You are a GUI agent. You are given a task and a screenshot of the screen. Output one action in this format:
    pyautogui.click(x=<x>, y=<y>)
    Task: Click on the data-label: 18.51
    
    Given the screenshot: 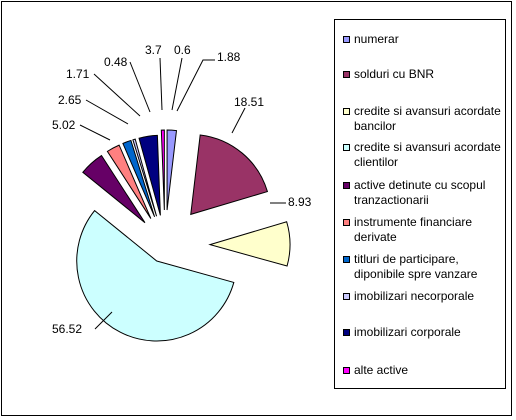 What is the action you would take?
    pyautogui.click(x=249, y=102)
    